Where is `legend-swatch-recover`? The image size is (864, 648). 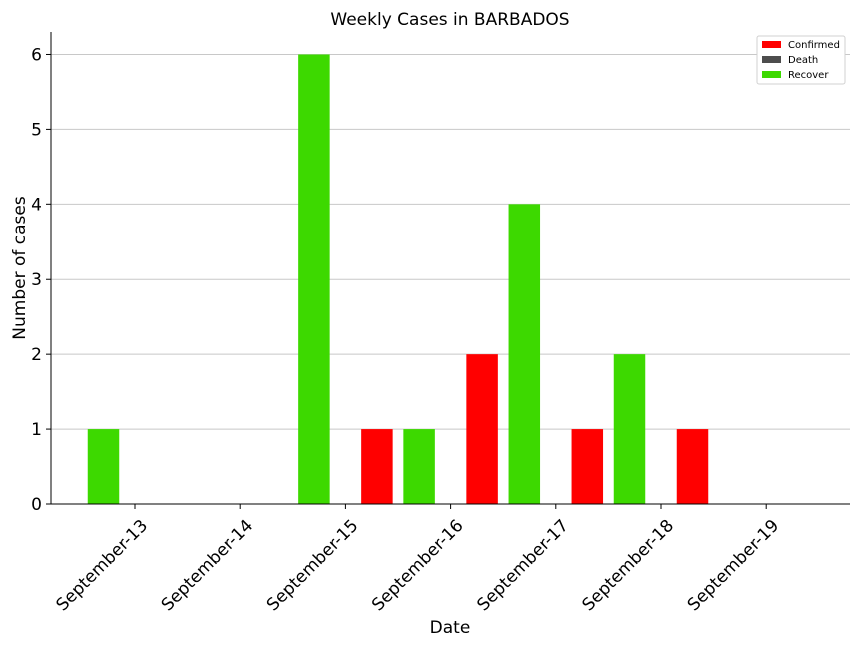
legend-swatch-recover is located at coordinates (771, 74).